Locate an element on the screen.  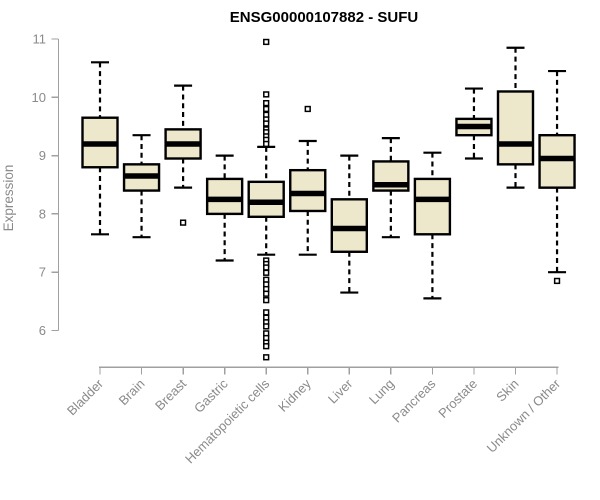
box-skin is located at coordinates (515, 117).